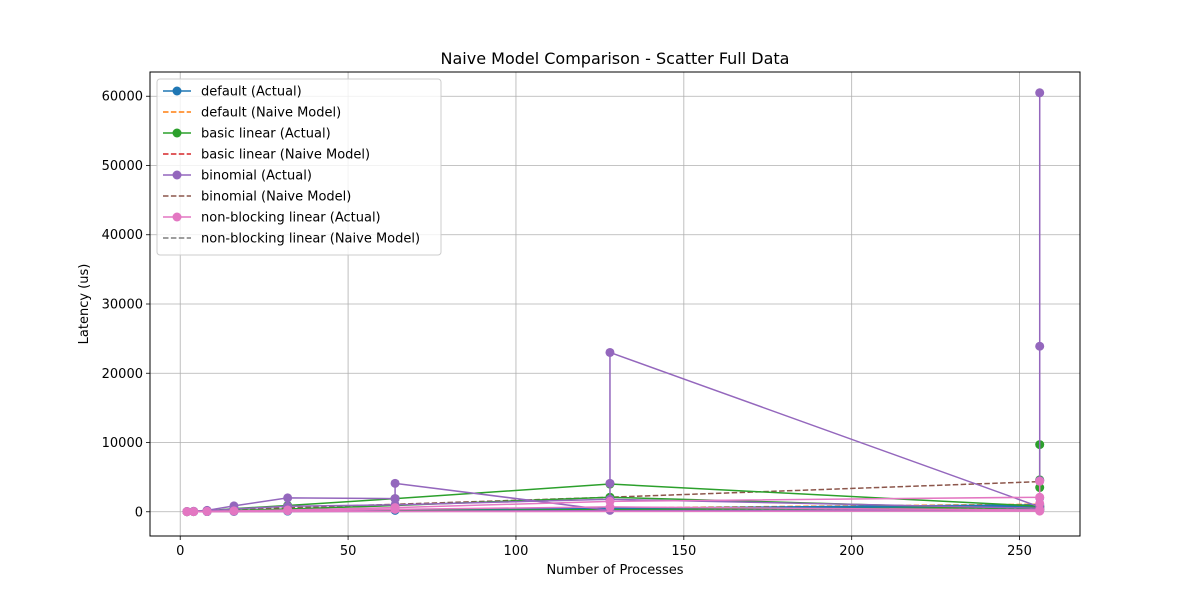 The image size is (1200, 600). What do you see at coordinates (122, 443) in the screenshot?
I see `y-tick-label: 10000` at bounding box center [122, 443].